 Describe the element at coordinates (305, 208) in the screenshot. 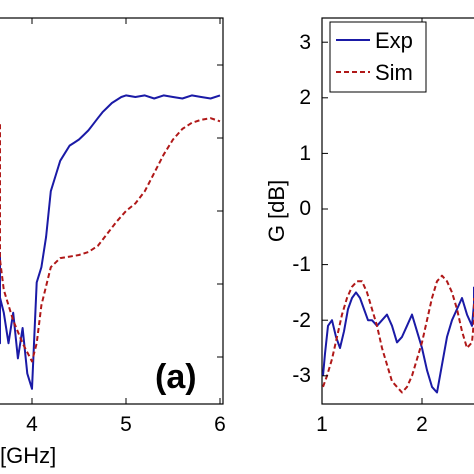

I see `right-ytick-label-0: 0` at that location.